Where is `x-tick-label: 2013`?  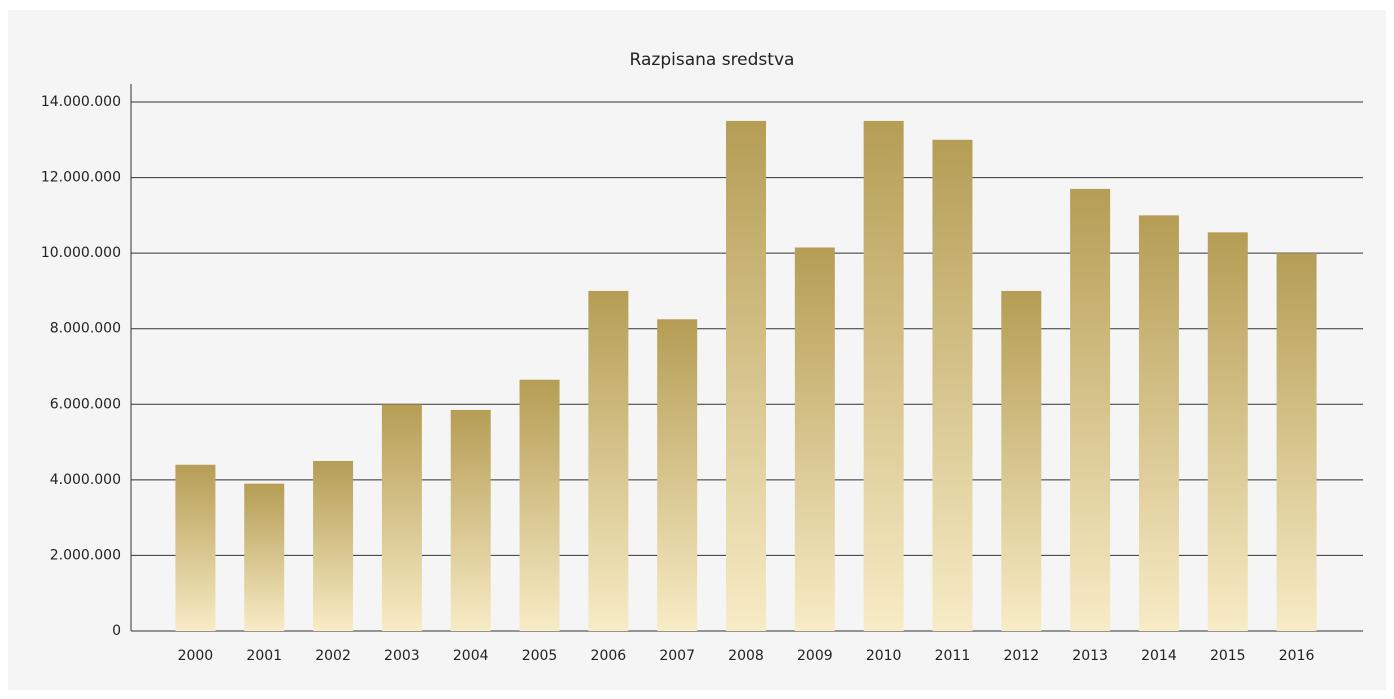
x-tick-label: 2013 is located at coordinates (1090, 656).